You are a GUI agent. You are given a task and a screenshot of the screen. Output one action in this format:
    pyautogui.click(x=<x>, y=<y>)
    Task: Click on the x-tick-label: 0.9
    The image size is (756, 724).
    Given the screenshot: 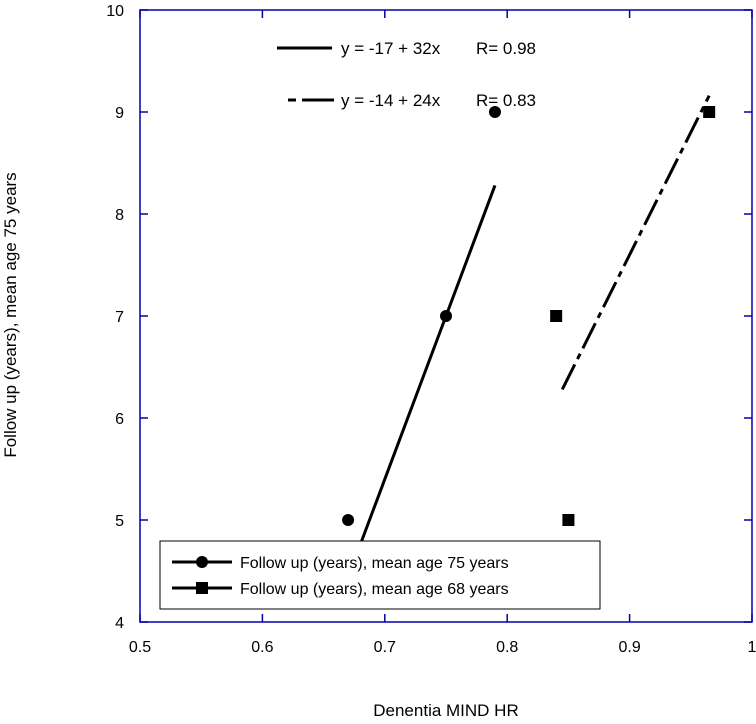 What is the action you would take?
    pyautogui.click(x=629, y=647)
    